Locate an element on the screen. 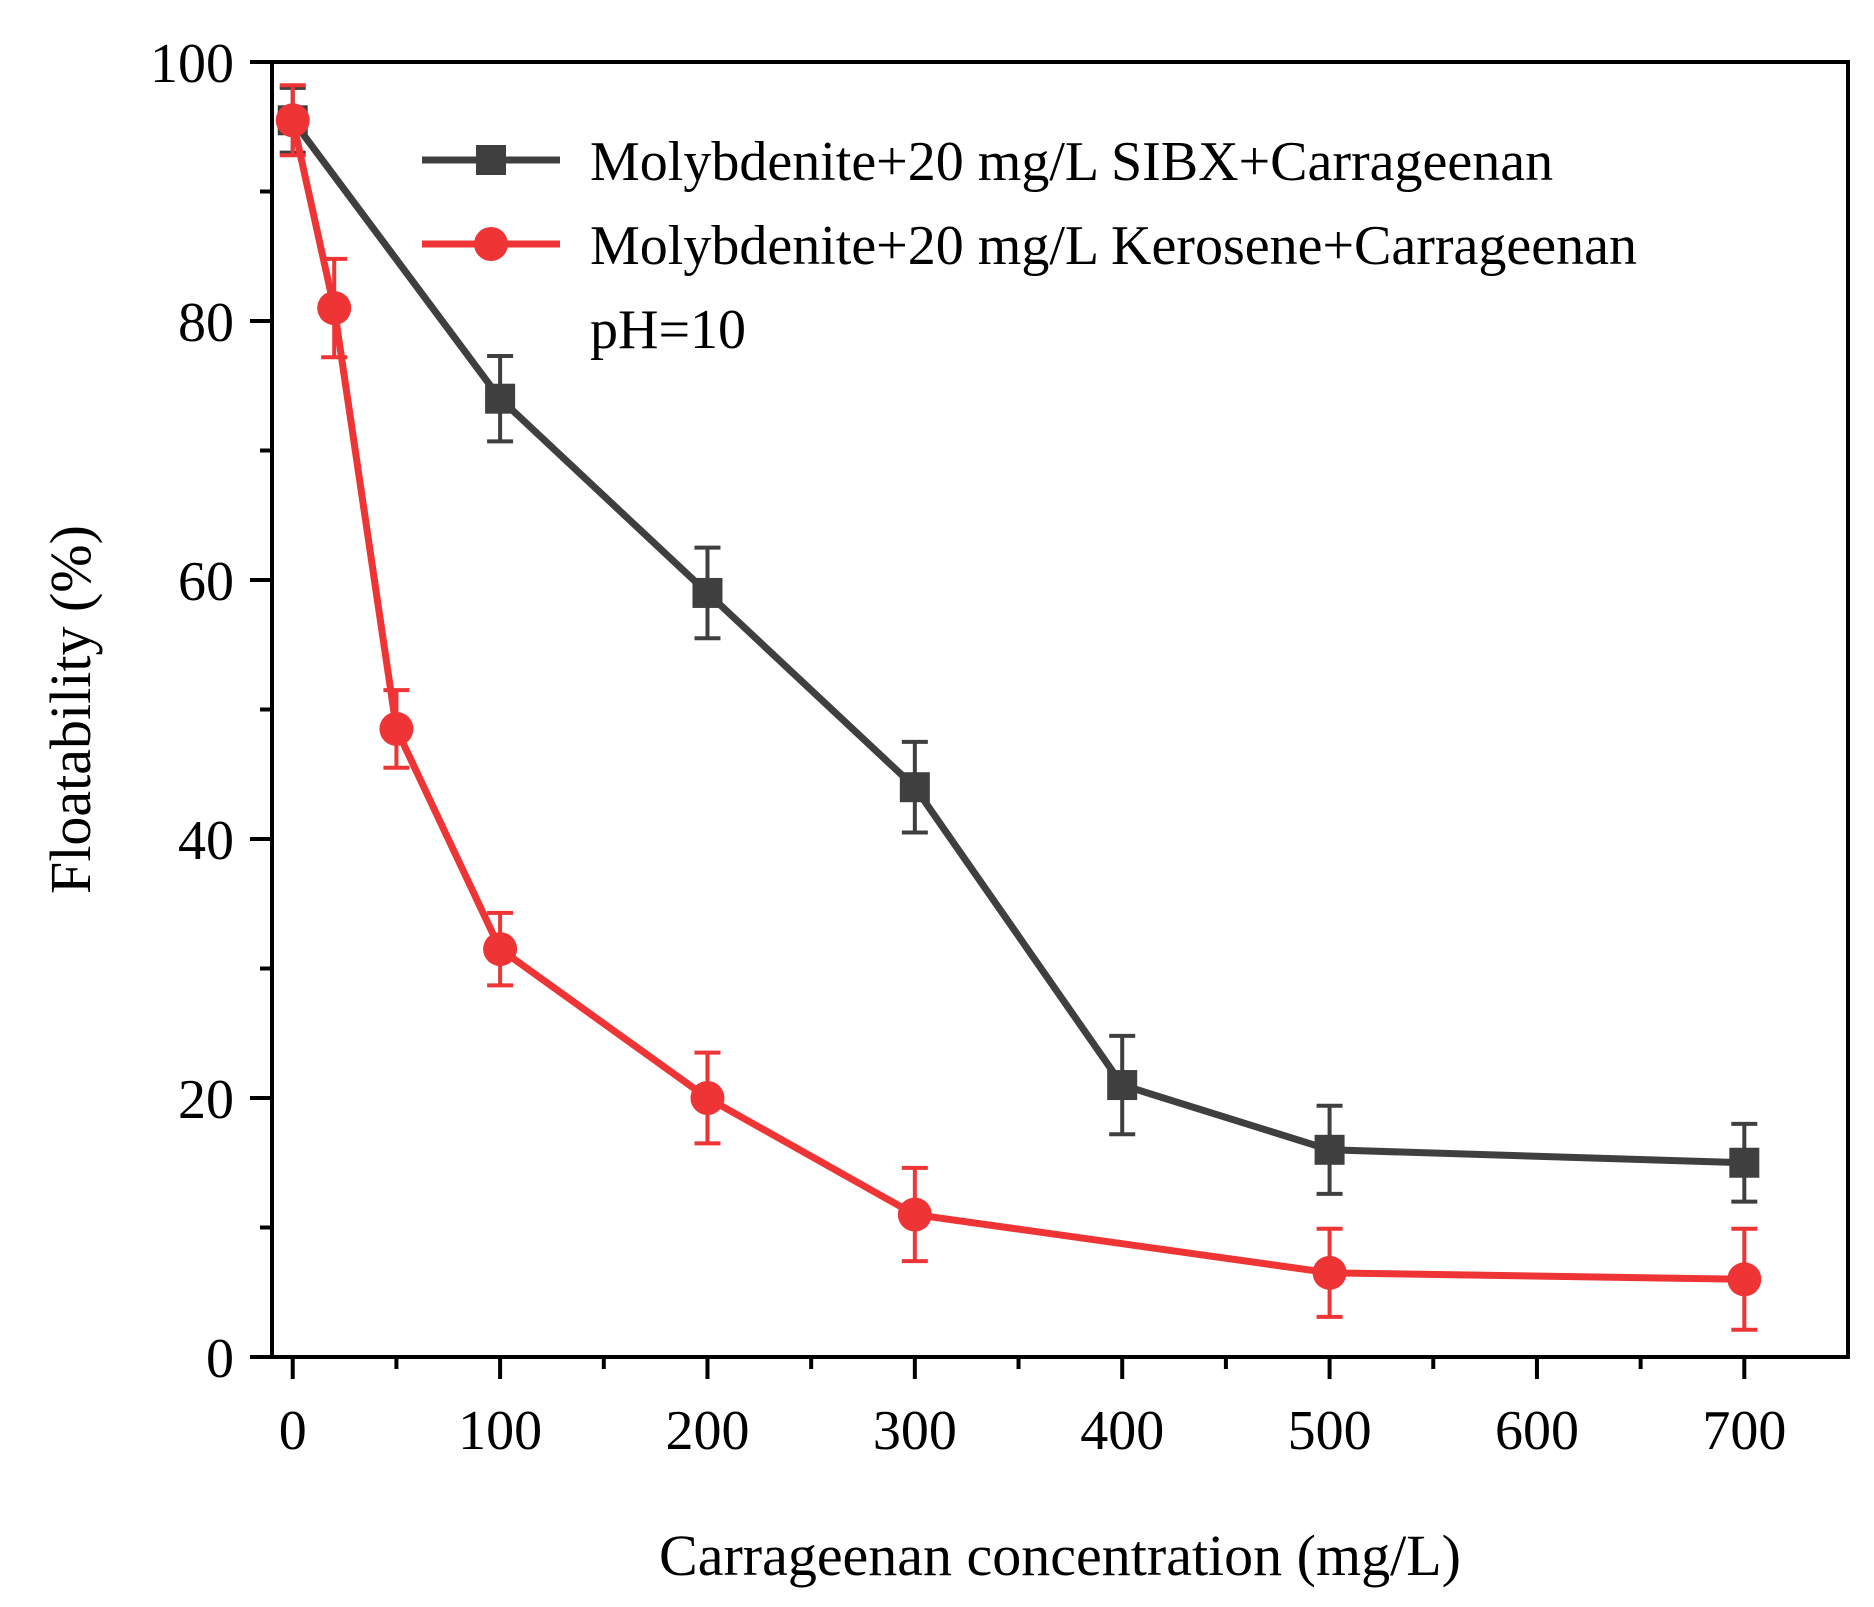 The width and height of the screenshot is (1874, 1607). x-tick-label: 500 is located at coordinates (1330, 1431).